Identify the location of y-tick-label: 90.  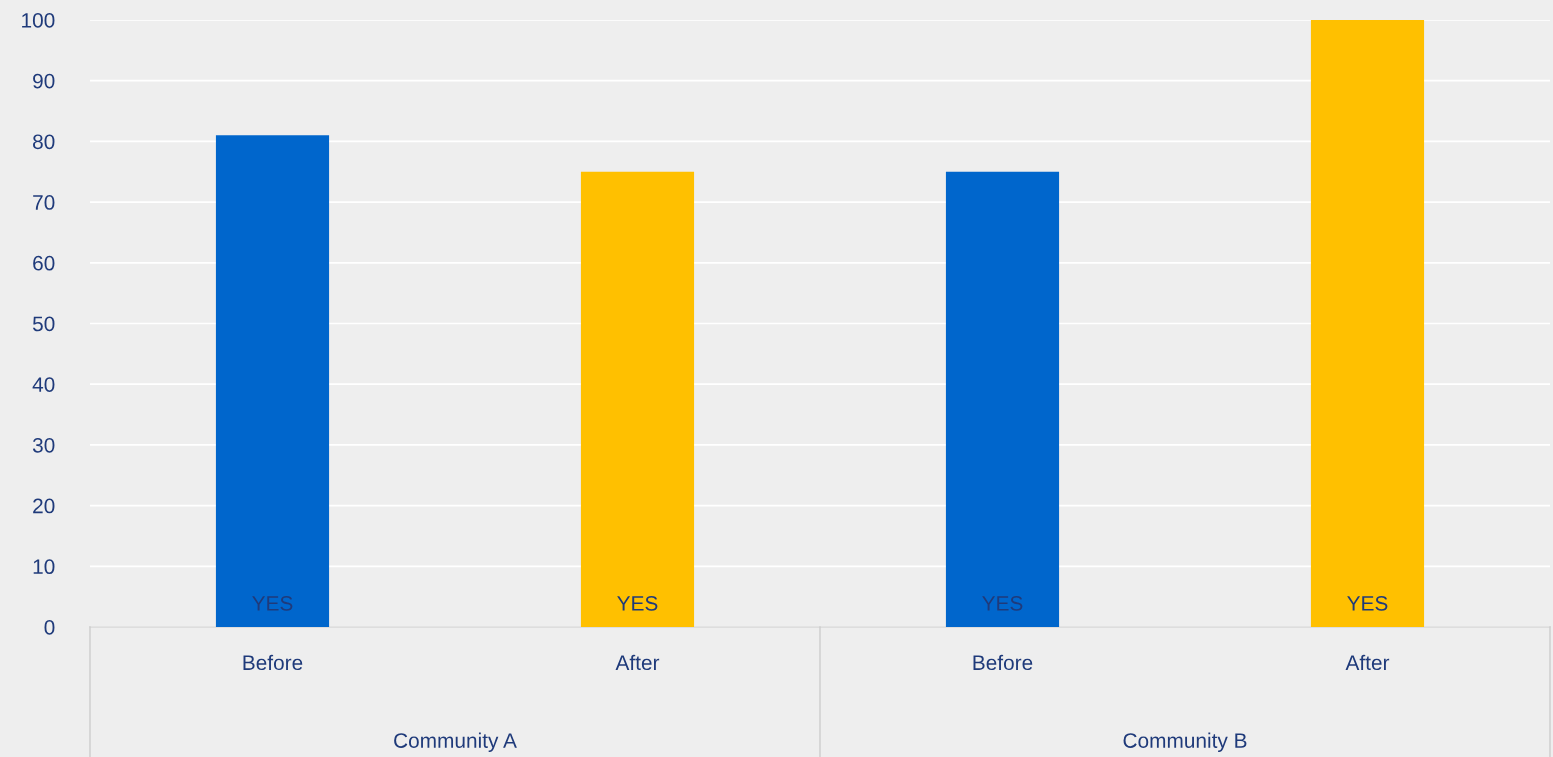
(44, 81).